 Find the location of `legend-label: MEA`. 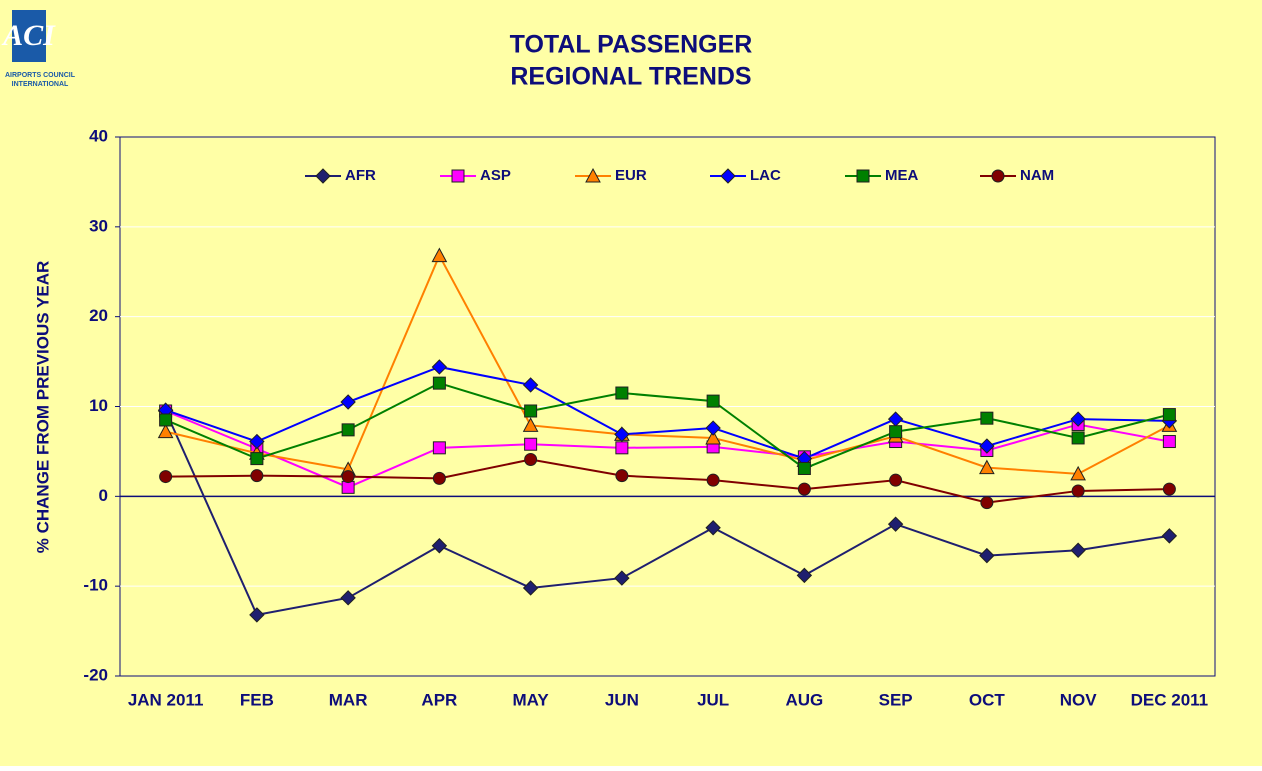

legend-label: MEA is located at coordinates (902, 175).